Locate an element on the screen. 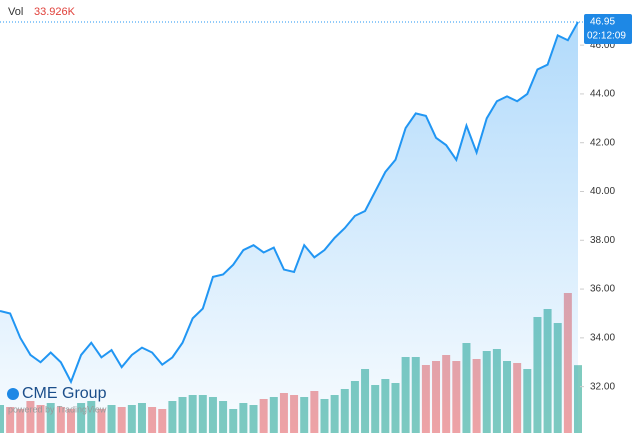  brand-icon is located at coordinates (13, 394).